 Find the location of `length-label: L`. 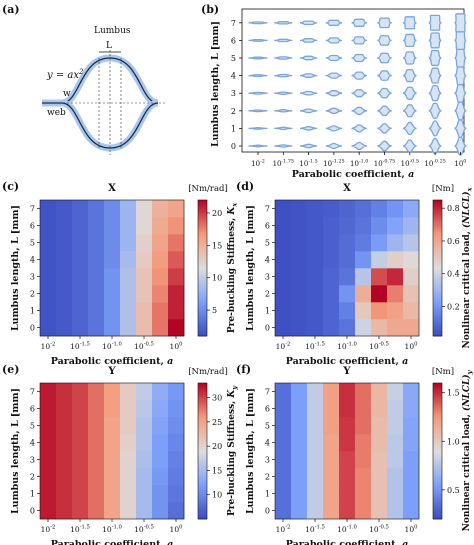

length-label: L is located at coordinates (109, 46).